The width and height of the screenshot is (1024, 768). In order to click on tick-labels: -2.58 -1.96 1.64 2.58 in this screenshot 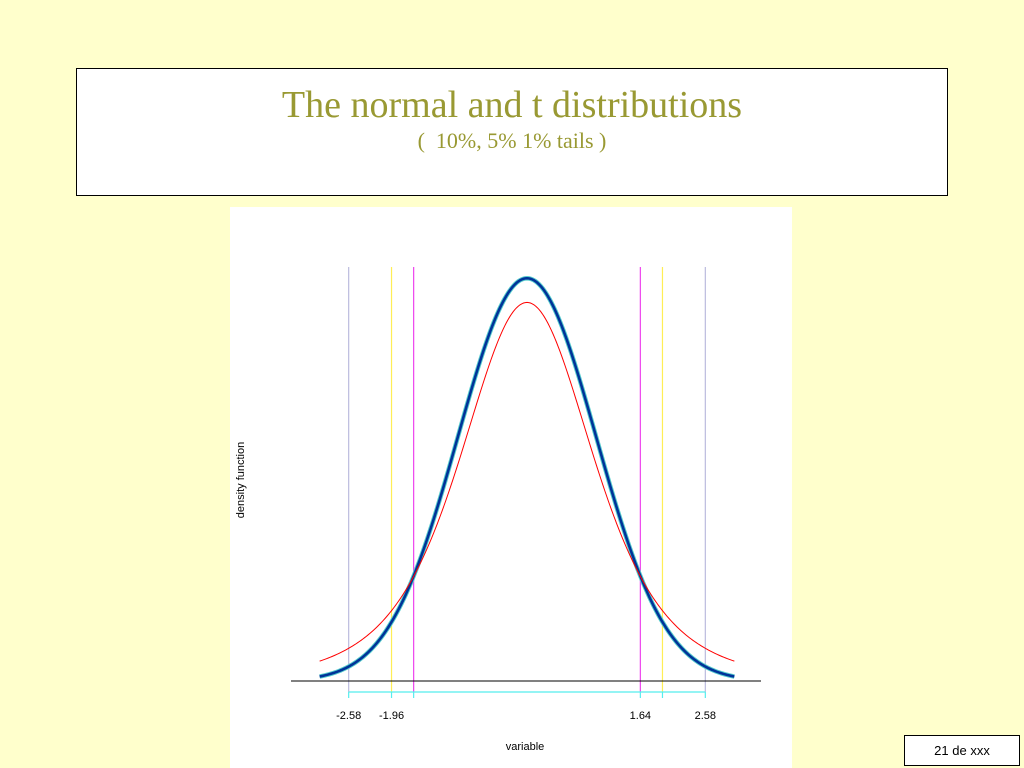, I will do `click(526, 716)`.